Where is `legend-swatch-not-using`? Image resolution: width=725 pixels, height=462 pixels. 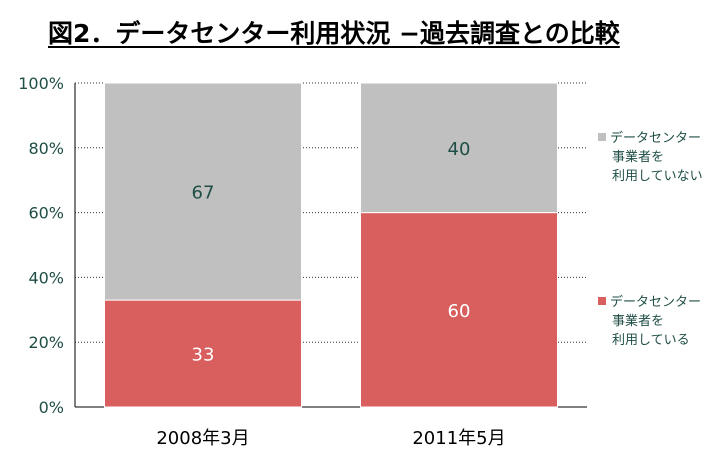
legend-swatch-not-using is located at coordinates (602, 137).